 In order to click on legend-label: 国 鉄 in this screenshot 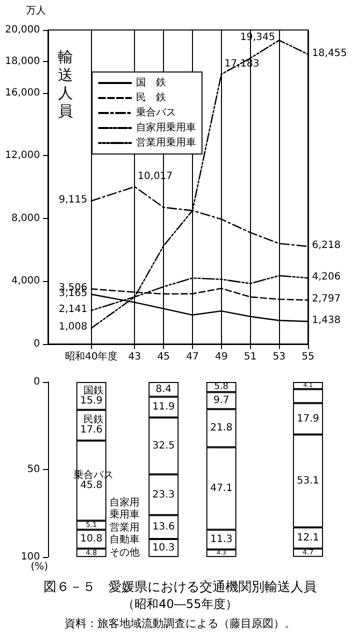, I will do `click(151, 82)`.